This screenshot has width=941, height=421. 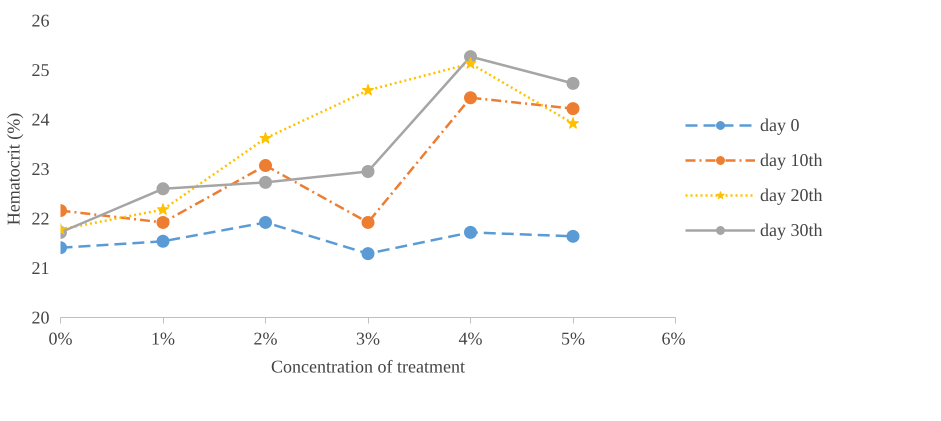 I want to click on y-tick-label: 22, so click(x=41, y=218).